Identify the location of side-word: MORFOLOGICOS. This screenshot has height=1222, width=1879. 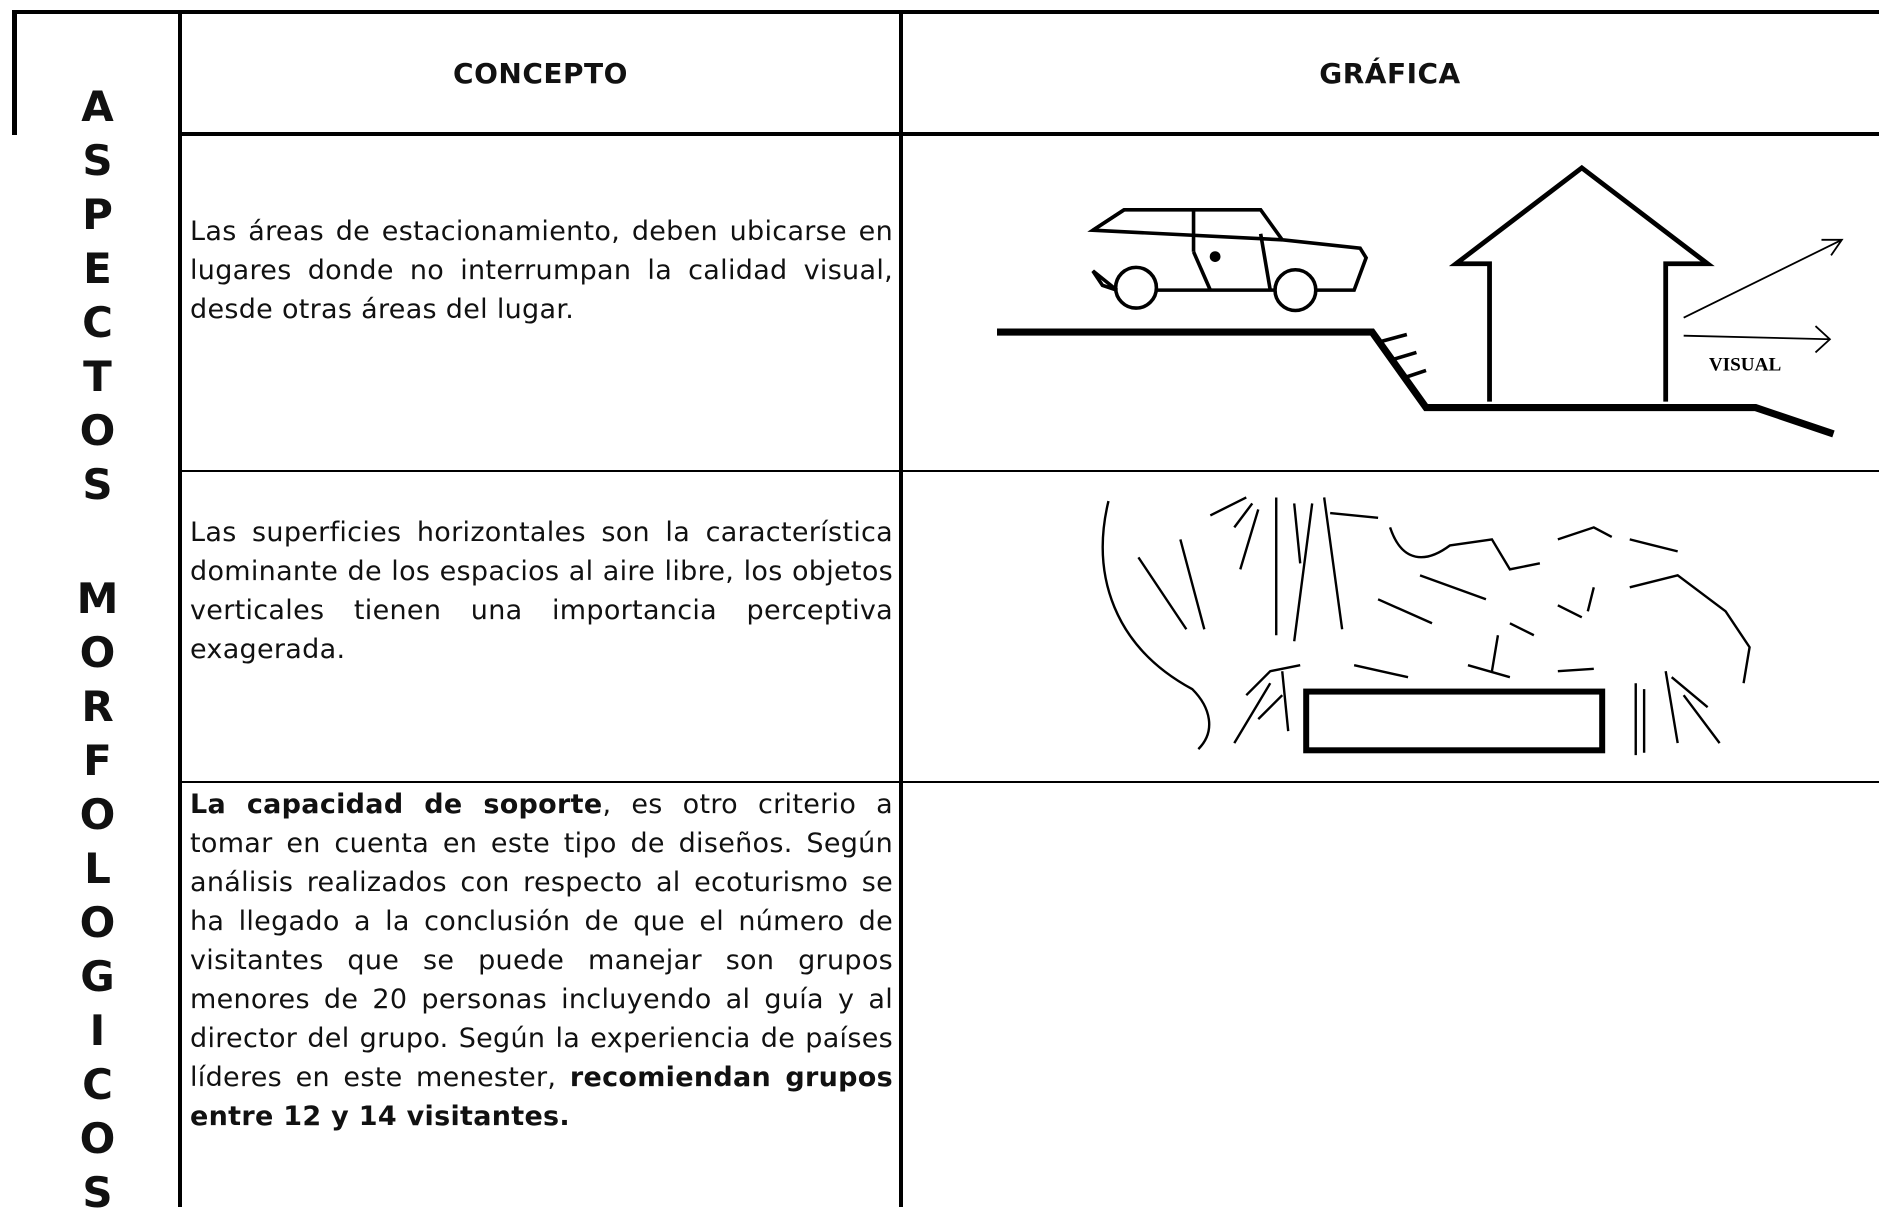
(97, 898).